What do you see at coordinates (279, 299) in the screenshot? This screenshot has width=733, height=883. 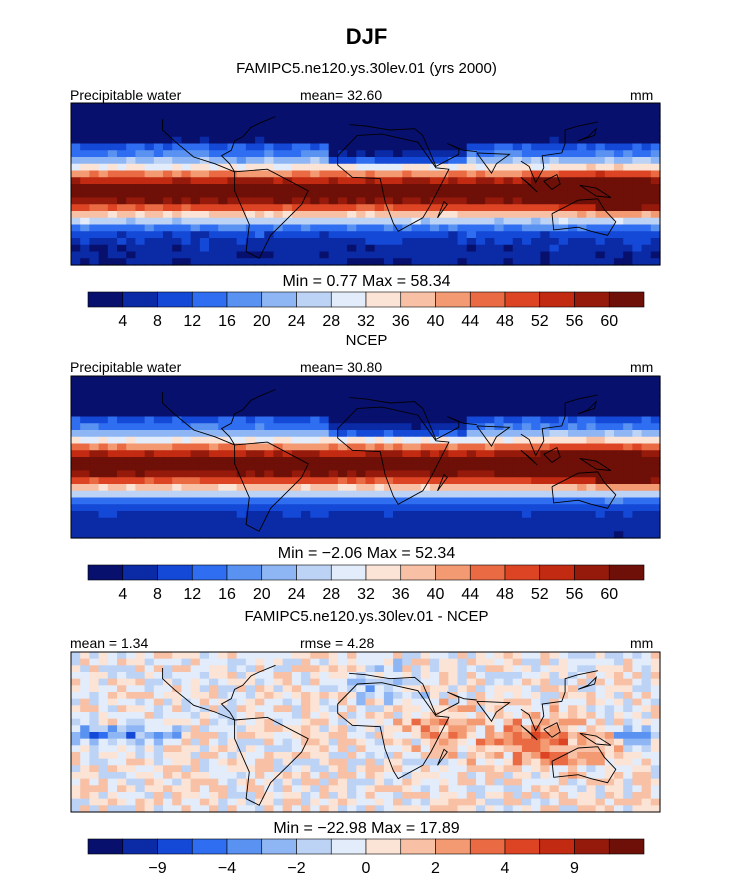 I see `colorbar-swatch` at bounding box center [279, 299].